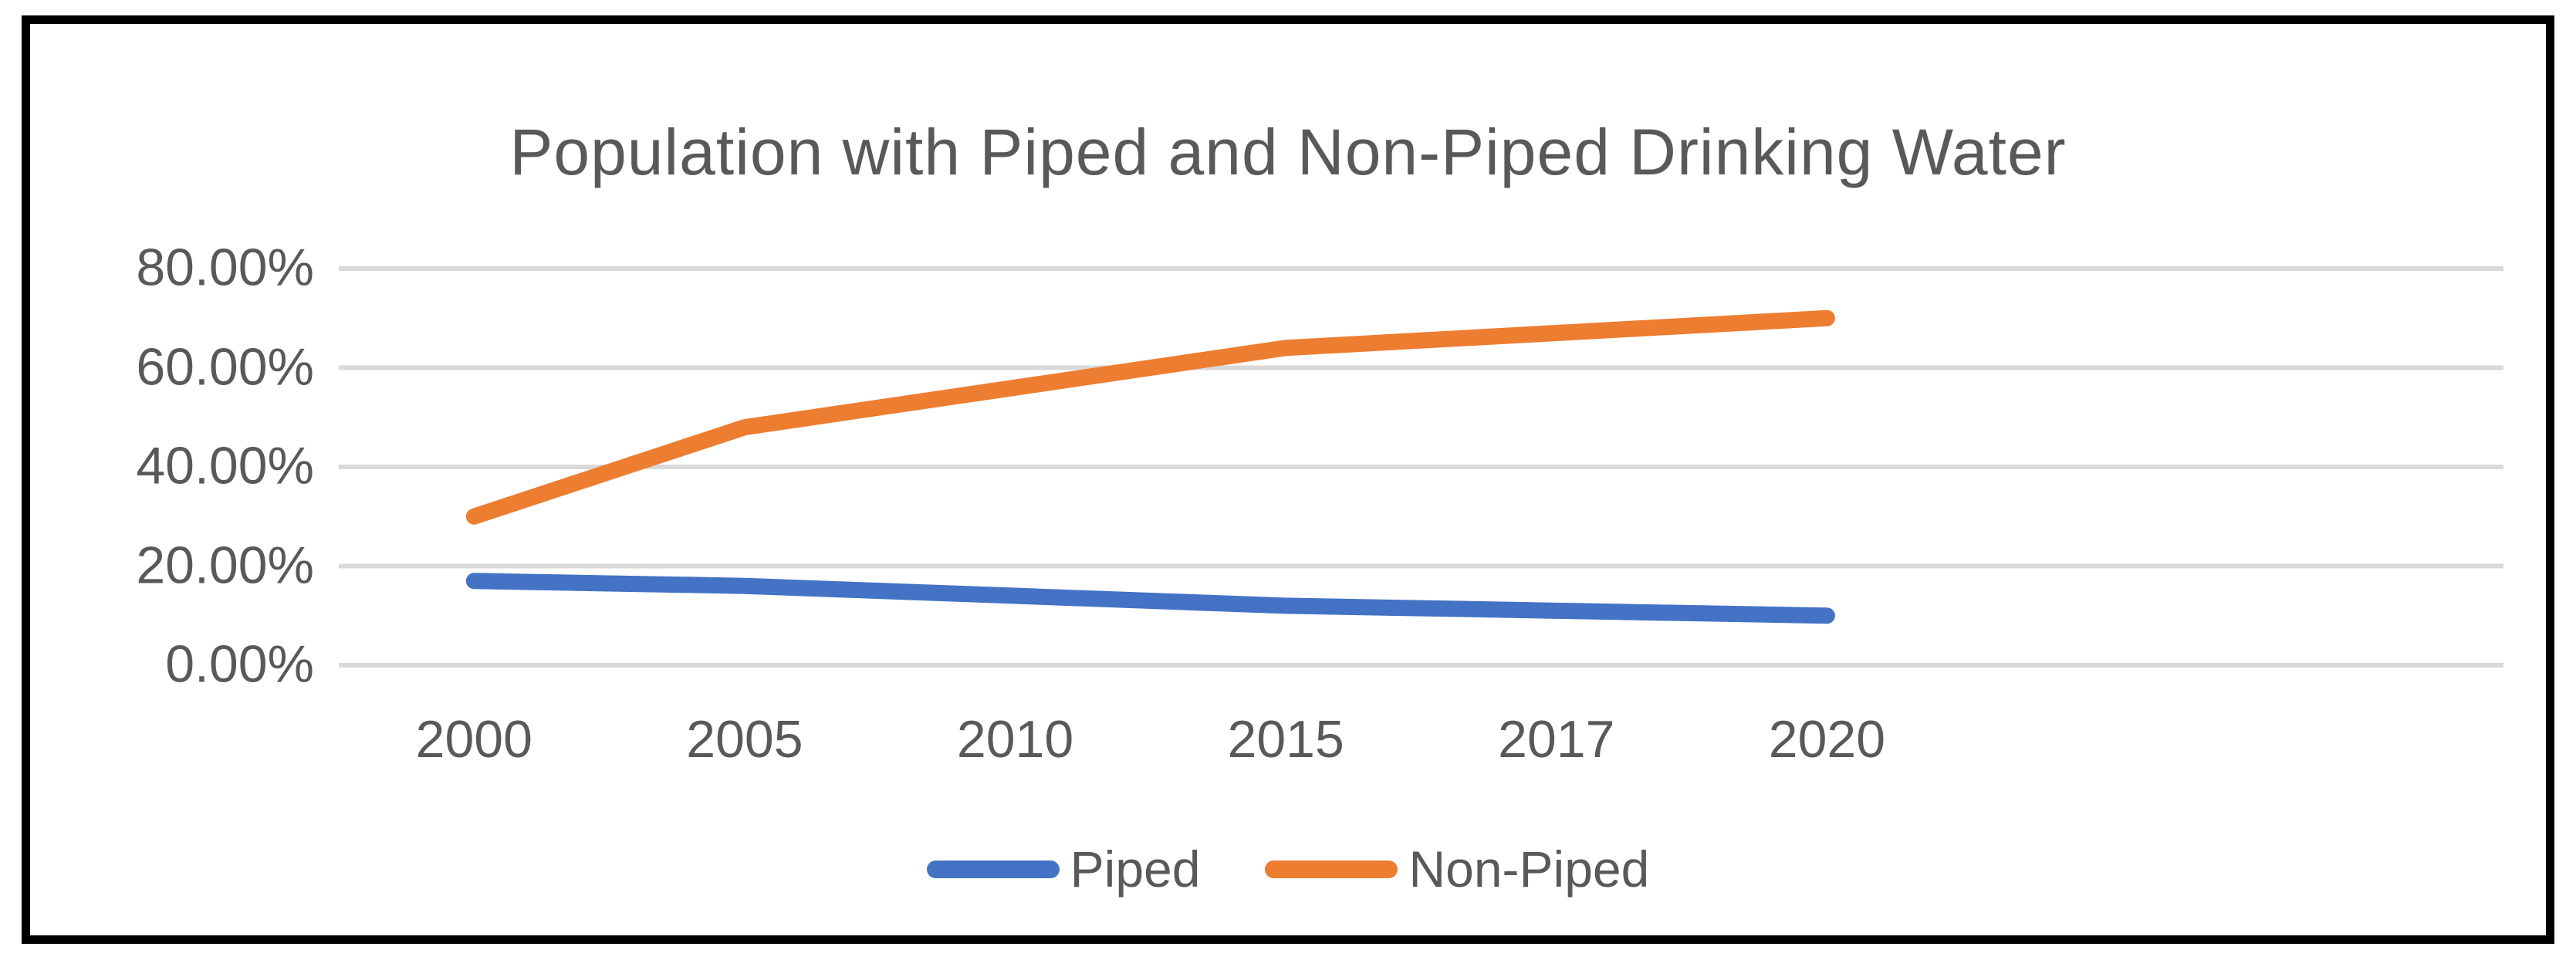 Image resolution: width=2576 pixels, height=967 pixels. What do you see at coordinates (1015, 739) in the screenshot?
I see `x-tick-label: 2010` at bounding box center [1015, 739].